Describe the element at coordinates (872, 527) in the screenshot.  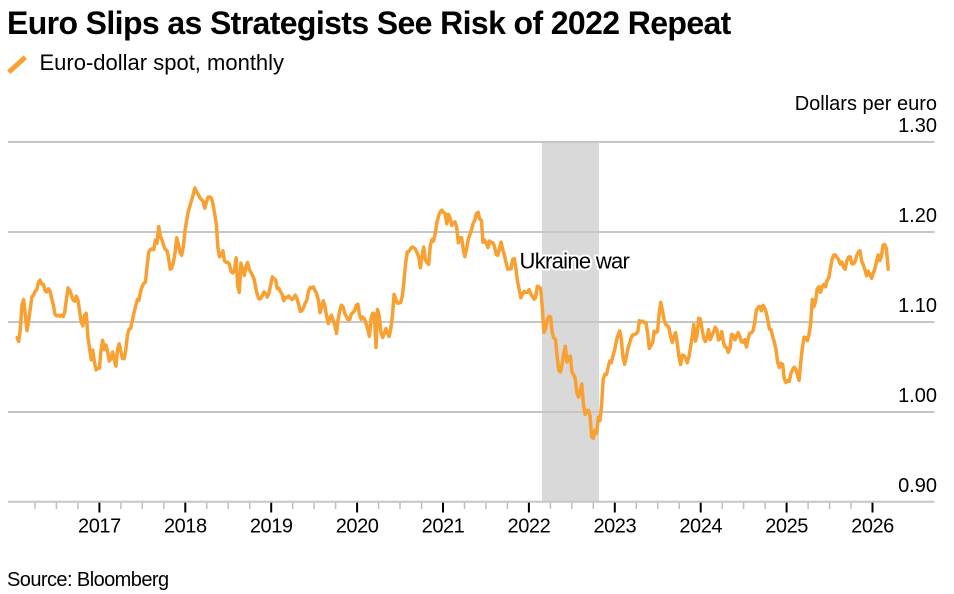
I see `svg-text: 2026` at that location.